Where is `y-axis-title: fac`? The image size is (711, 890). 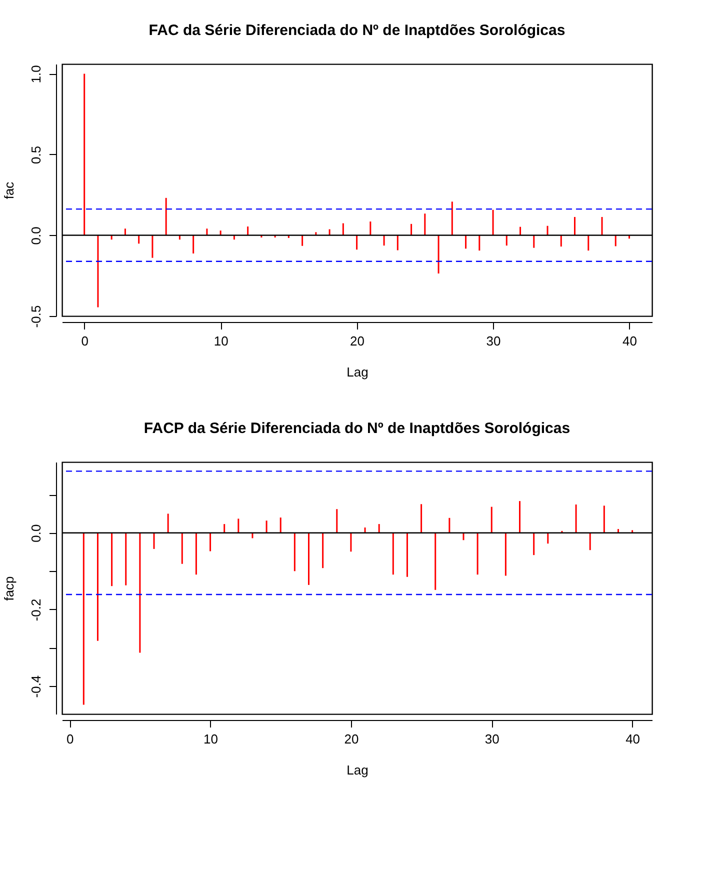
y-axis-title: fac is located at coordinates (9, 190).